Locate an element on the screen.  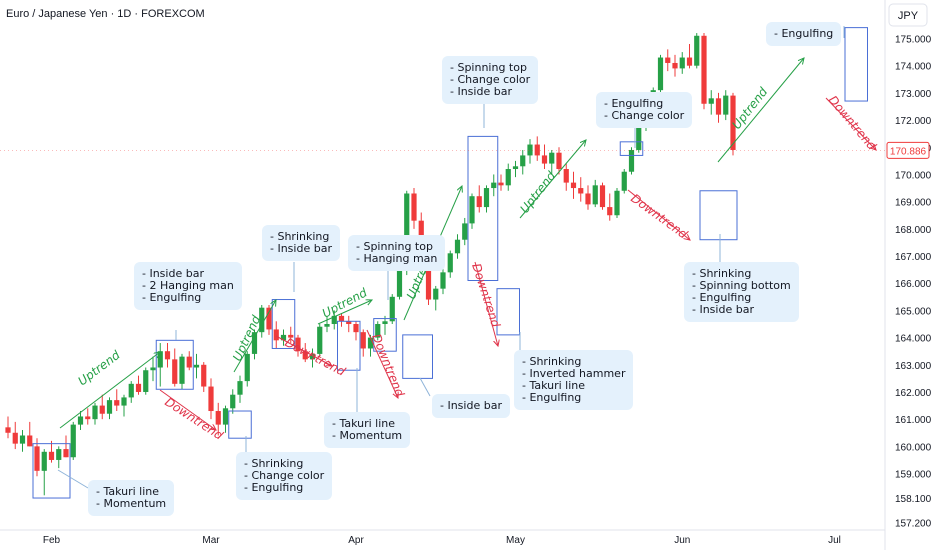
y-tick-label: 168.000 is located at coordinates (913, 230).